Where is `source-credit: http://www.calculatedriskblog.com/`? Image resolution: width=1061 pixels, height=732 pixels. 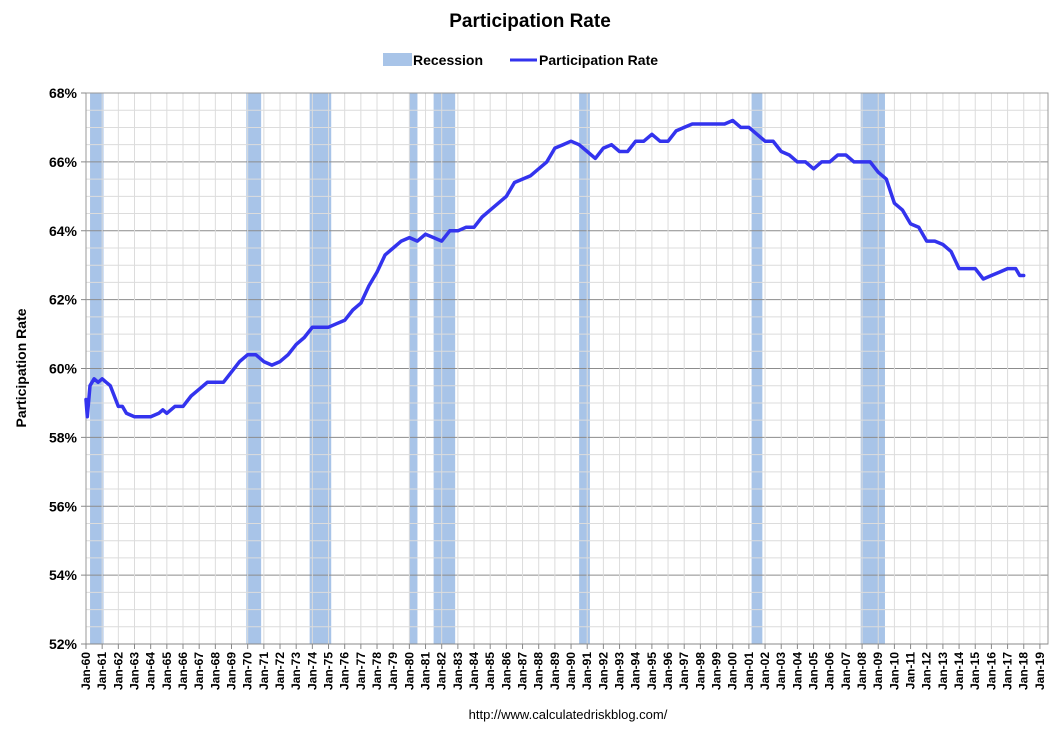 source-credit: http://www.calculatedriskblog.com/ is located at coordinates (568, 714).